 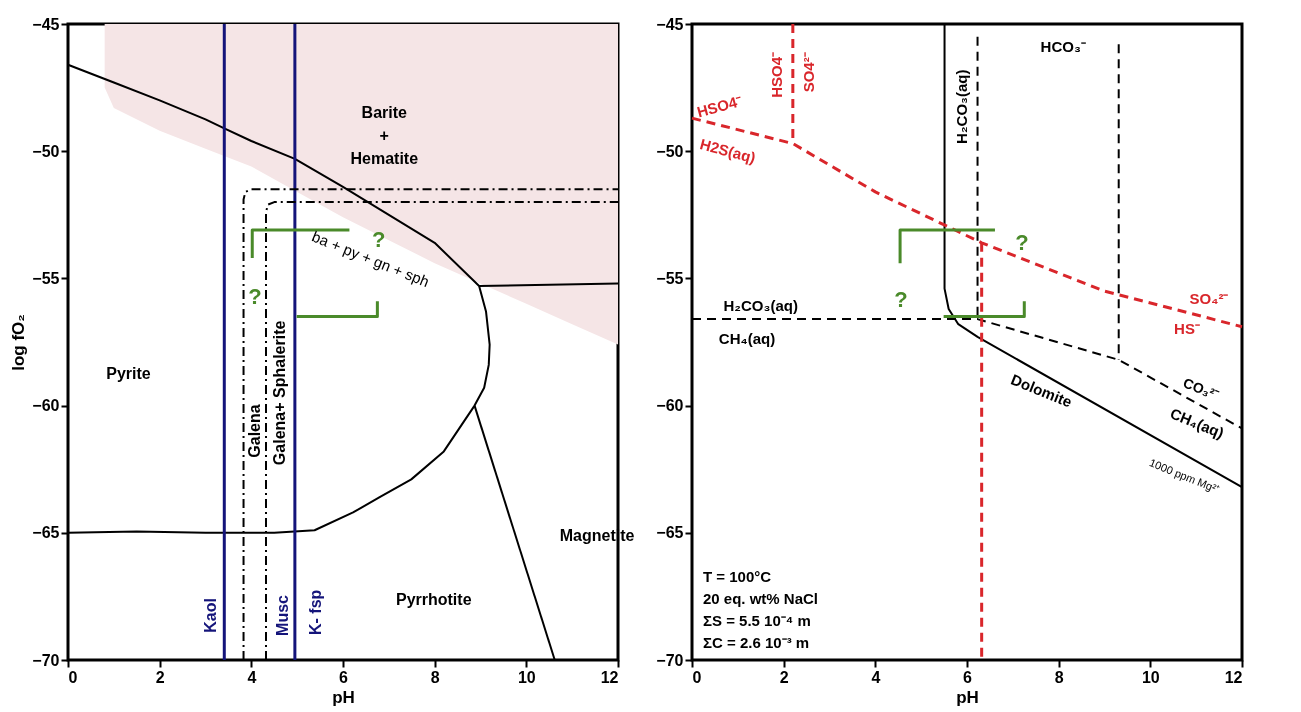 I want to click on annotation: HS⁻, so click(x=1187, y=329).